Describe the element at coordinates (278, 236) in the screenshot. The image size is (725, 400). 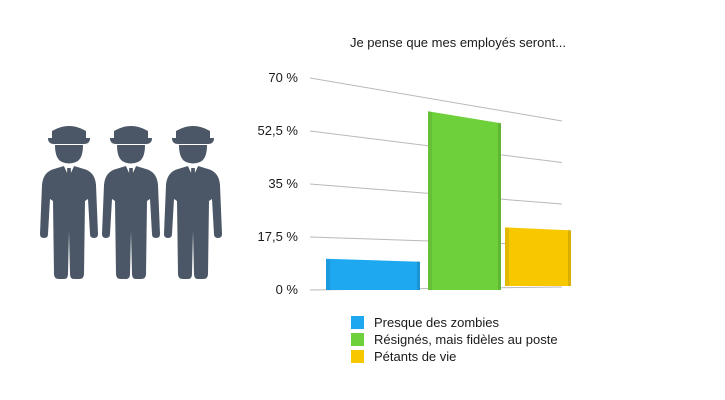
I see `y-tick-label: 17,5 %` at that location.